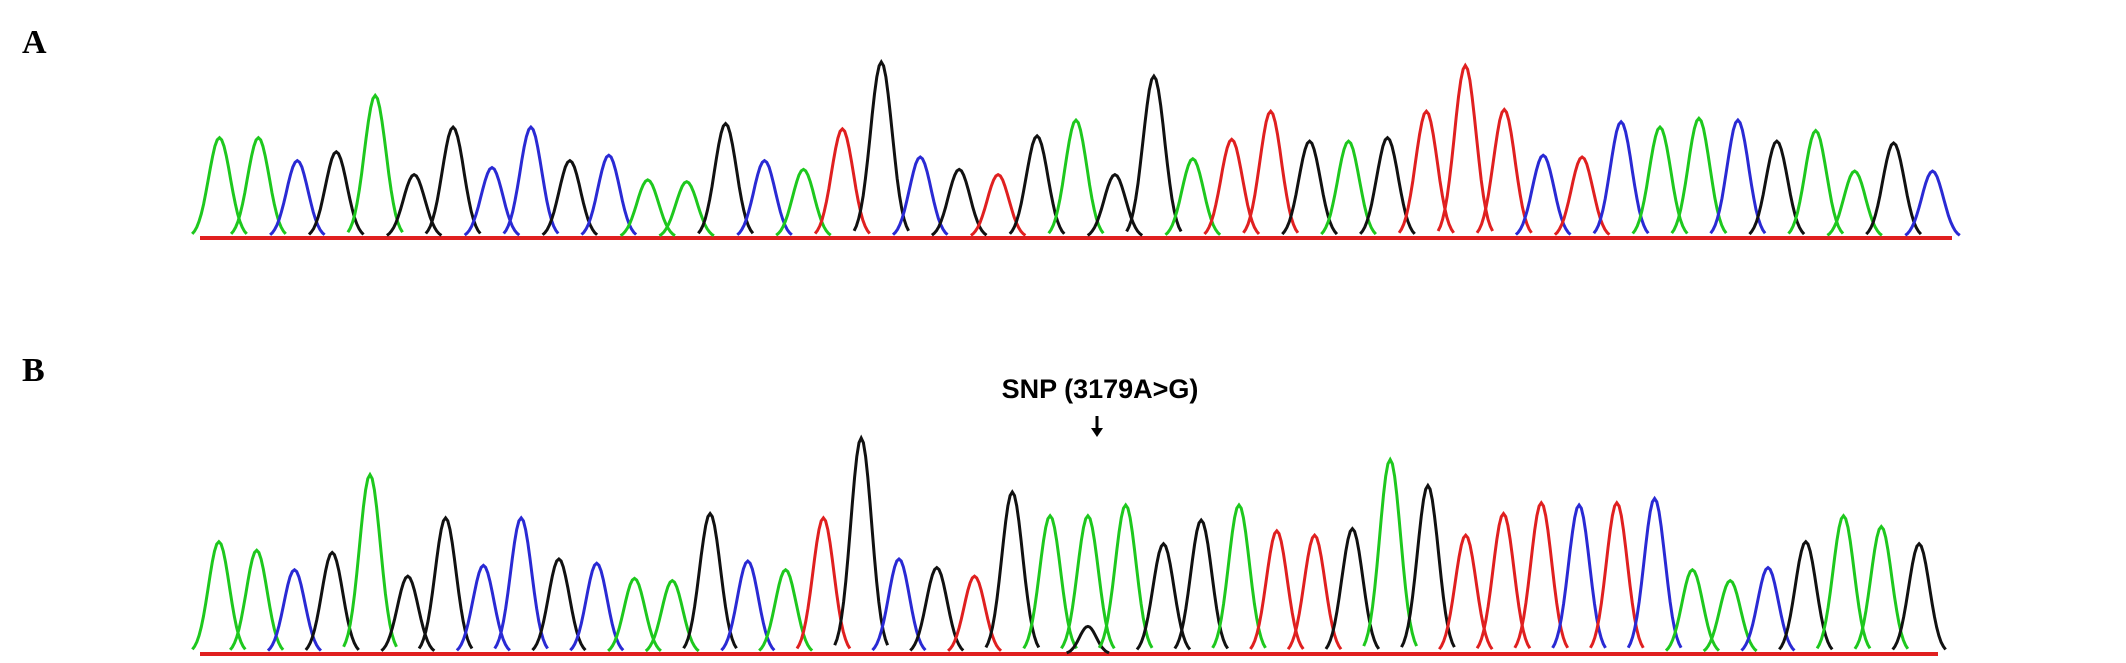 The height and width of the screenshot is (663, 2126). I want to click on panel-label-a: A, so click(34, 42).